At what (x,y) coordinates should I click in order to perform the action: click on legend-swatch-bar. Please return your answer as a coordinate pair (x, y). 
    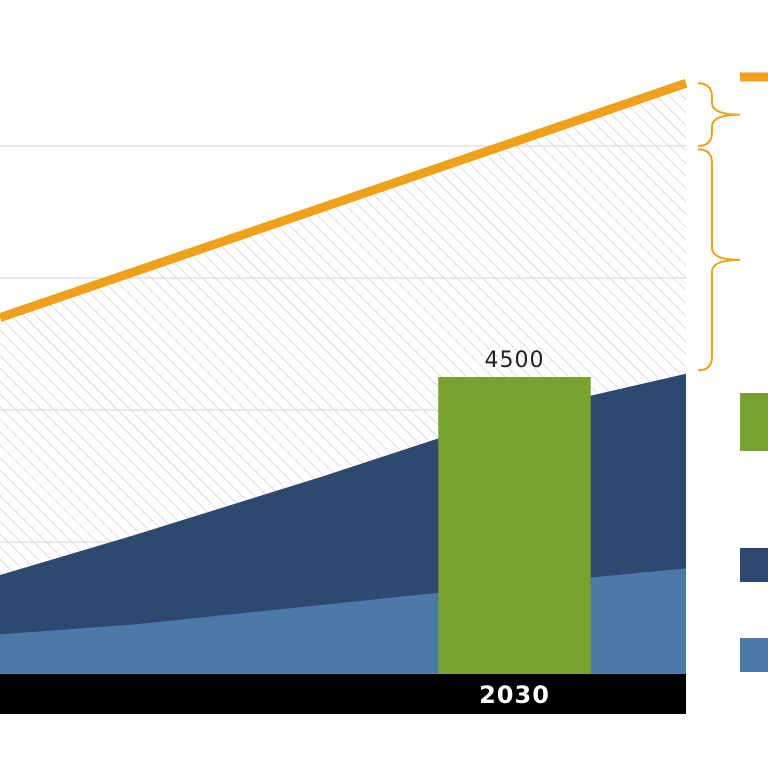
    Looking at the image, I should click on (754, 422).